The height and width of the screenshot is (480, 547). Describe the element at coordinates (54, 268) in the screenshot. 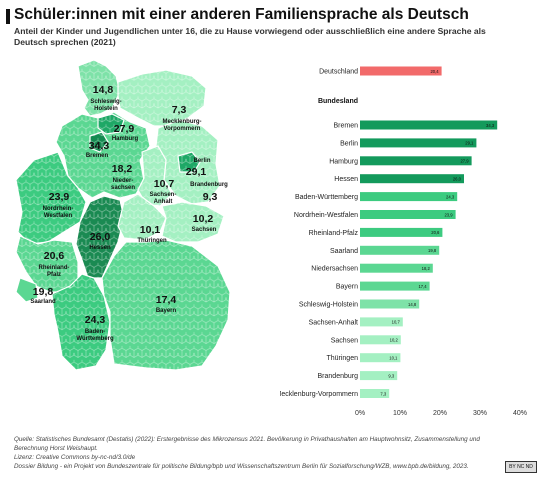

I see `map-label-rp-1: Rheinland-` at that location.